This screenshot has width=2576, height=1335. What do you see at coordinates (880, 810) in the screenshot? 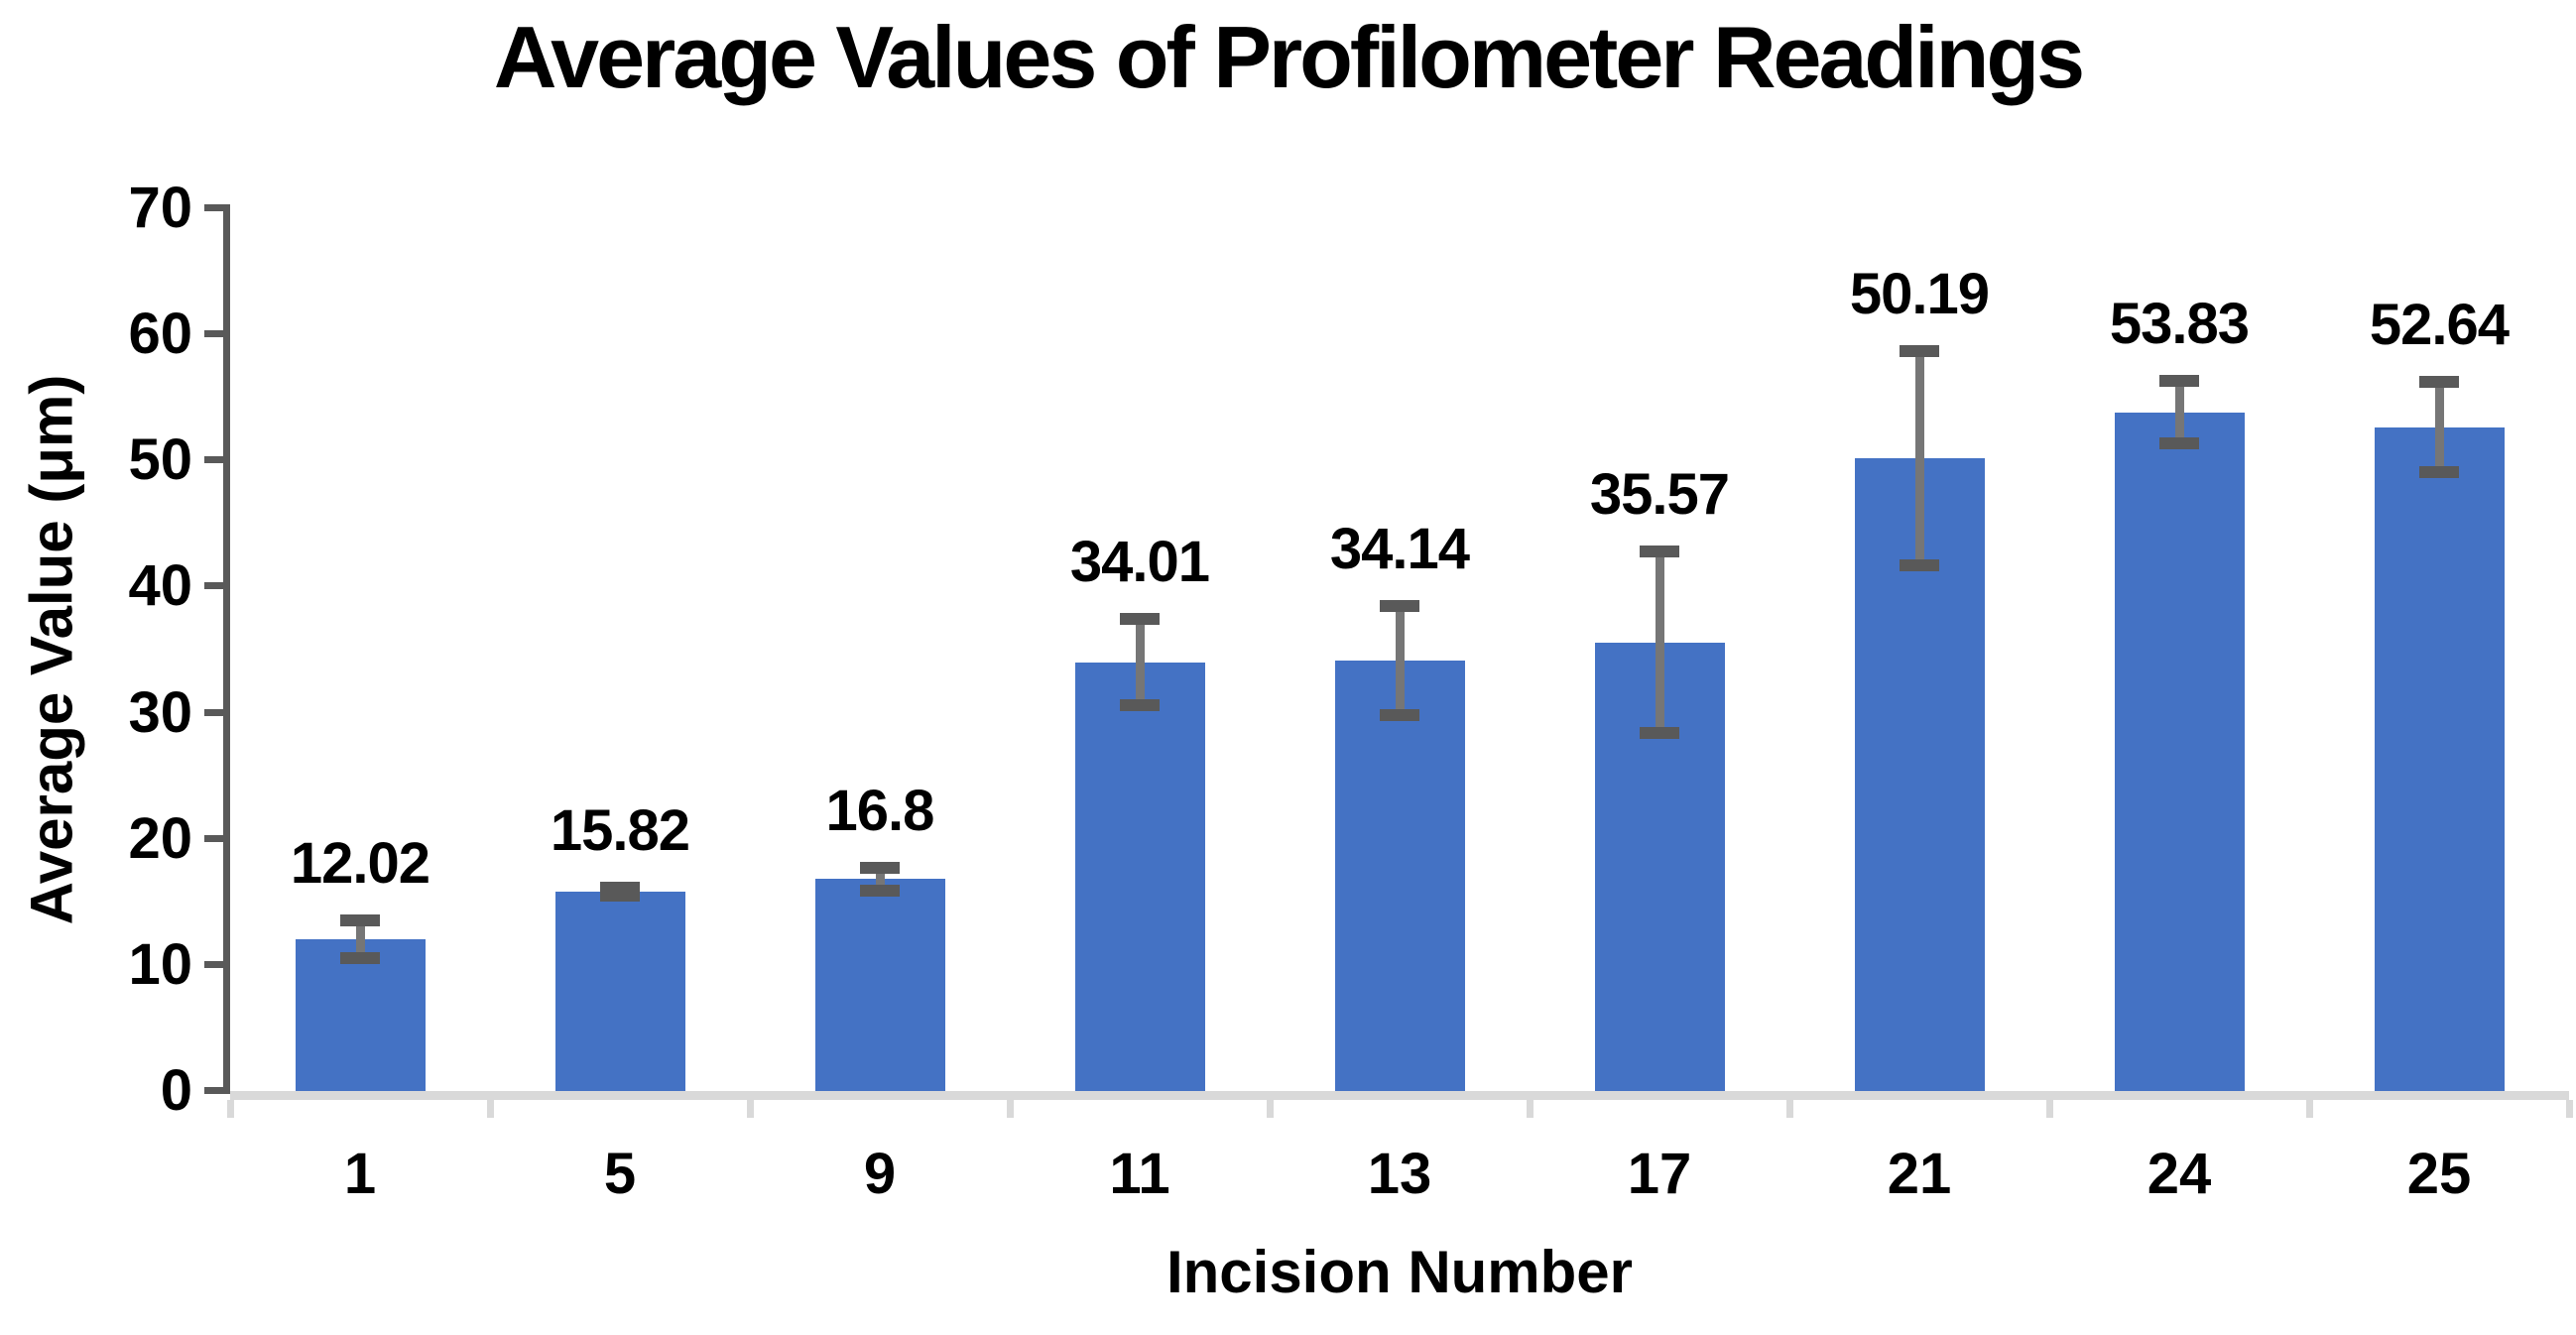
I see `data-label: 16.8` at bounding box center [880, 810].